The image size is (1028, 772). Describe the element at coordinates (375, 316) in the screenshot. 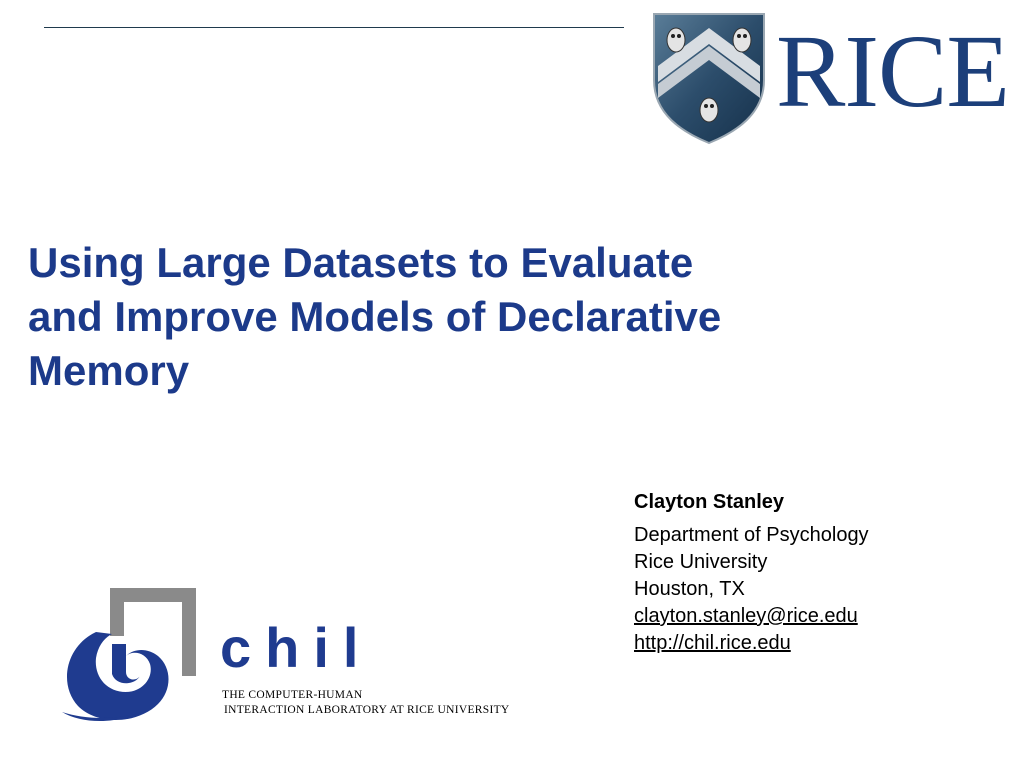

I see `title-line: and Improve Models of Declarative` at that location.